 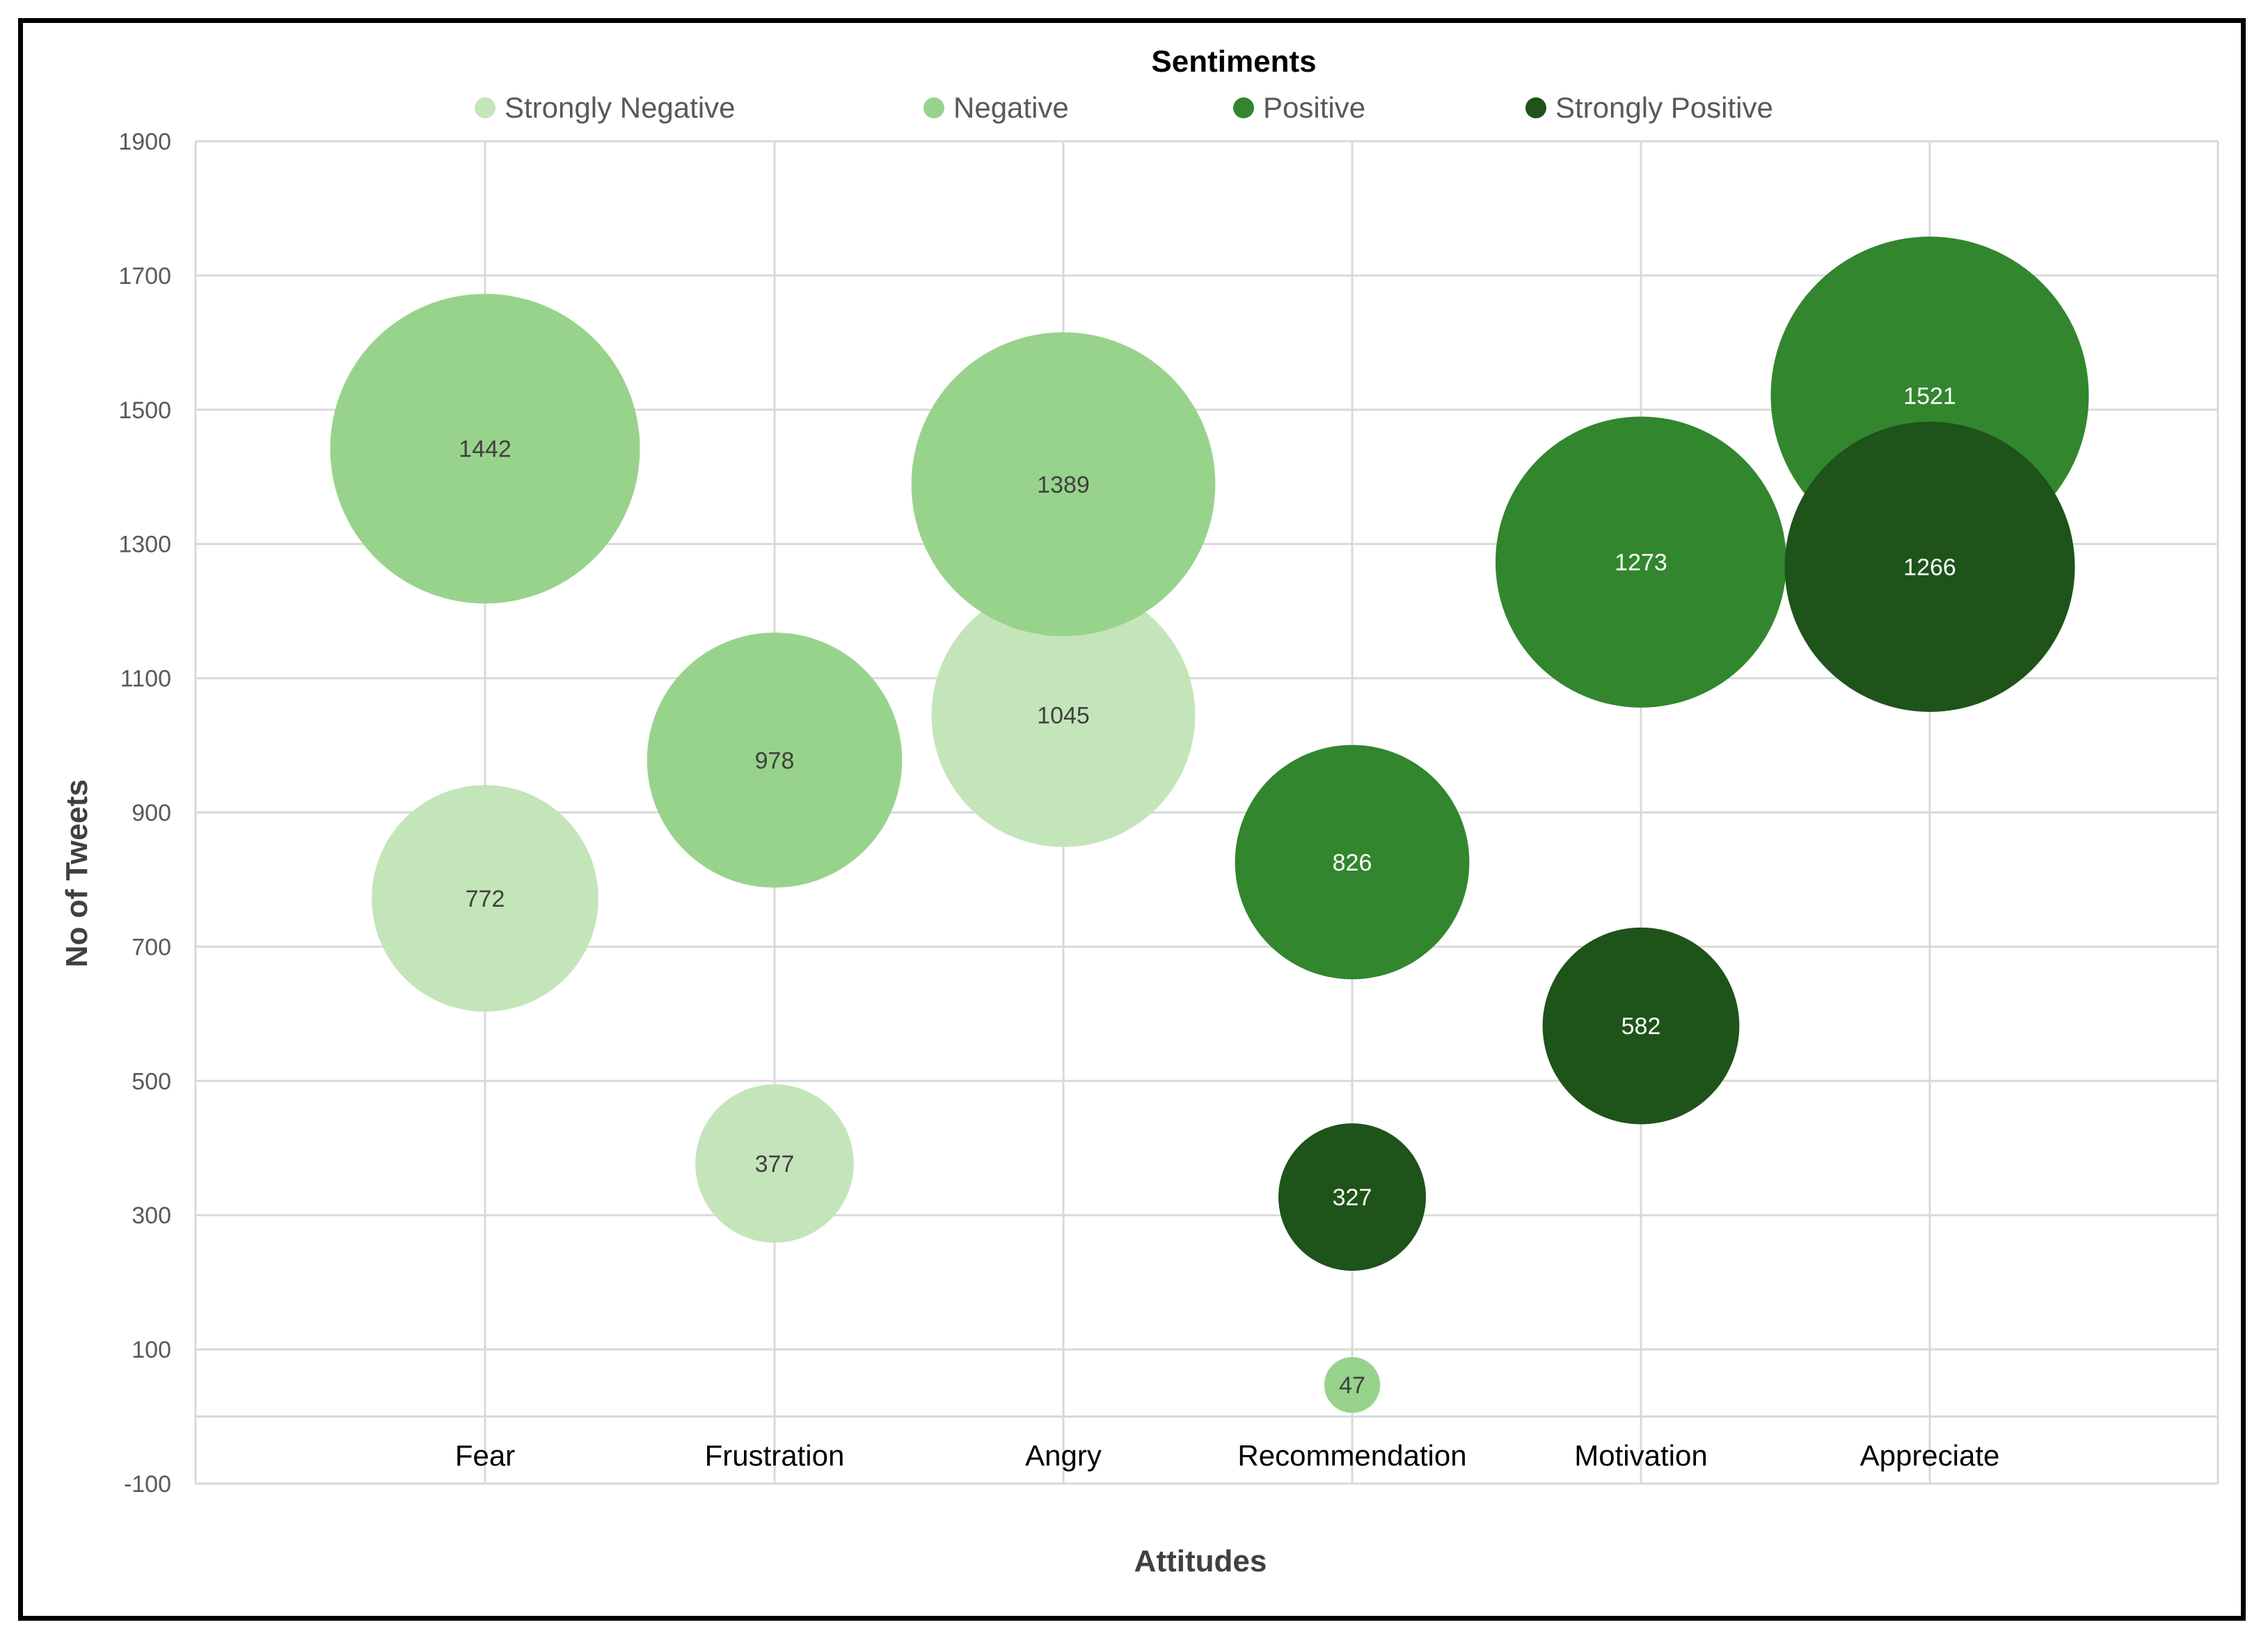 I want to click on bubble-data-label: 1266, so click(x=1929, y=567).